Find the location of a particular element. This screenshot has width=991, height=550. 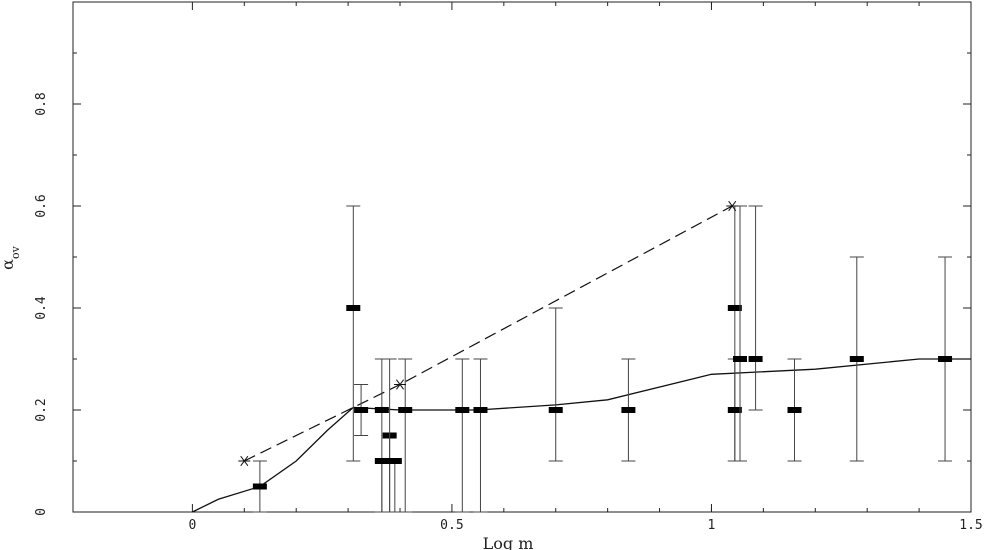

x-tick-label: 1 is located at coordinates (712, 525).